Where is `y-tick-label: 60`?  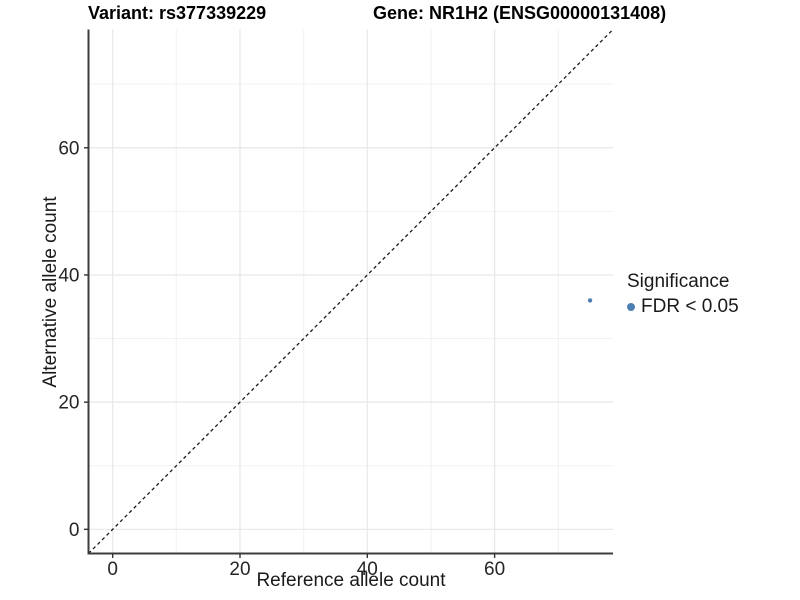 y-tick-label: 60 is located at coordinates (68, 148).